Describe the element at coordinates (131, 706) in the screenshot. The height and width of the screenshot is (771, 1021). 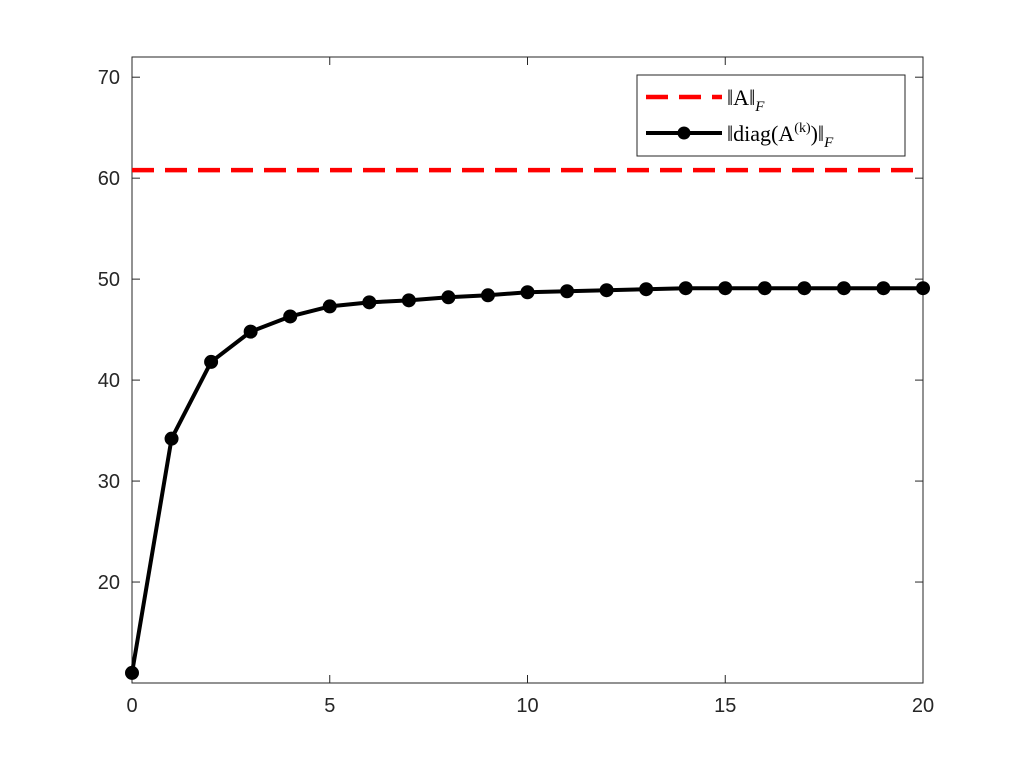
I see `x-tick-label: 0` at that location.